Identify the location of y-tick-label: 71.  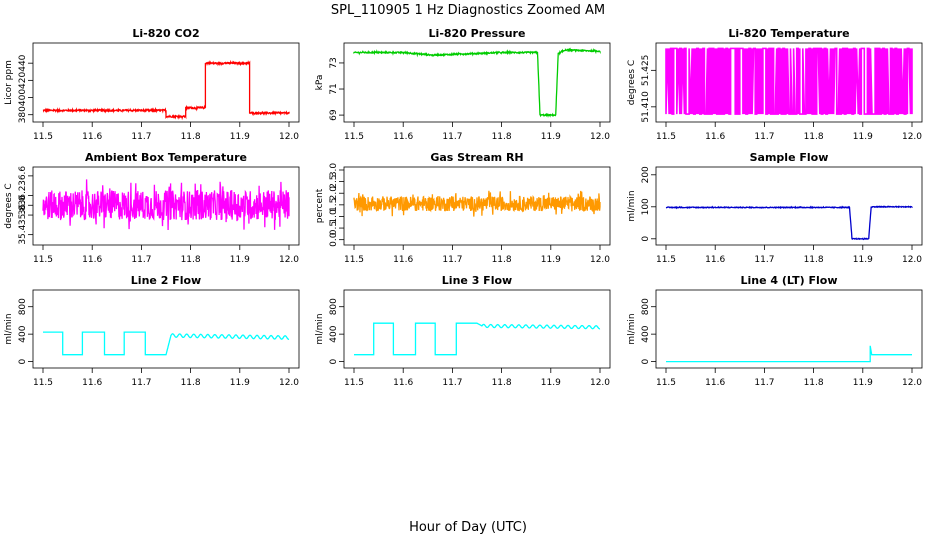
(334, 88).